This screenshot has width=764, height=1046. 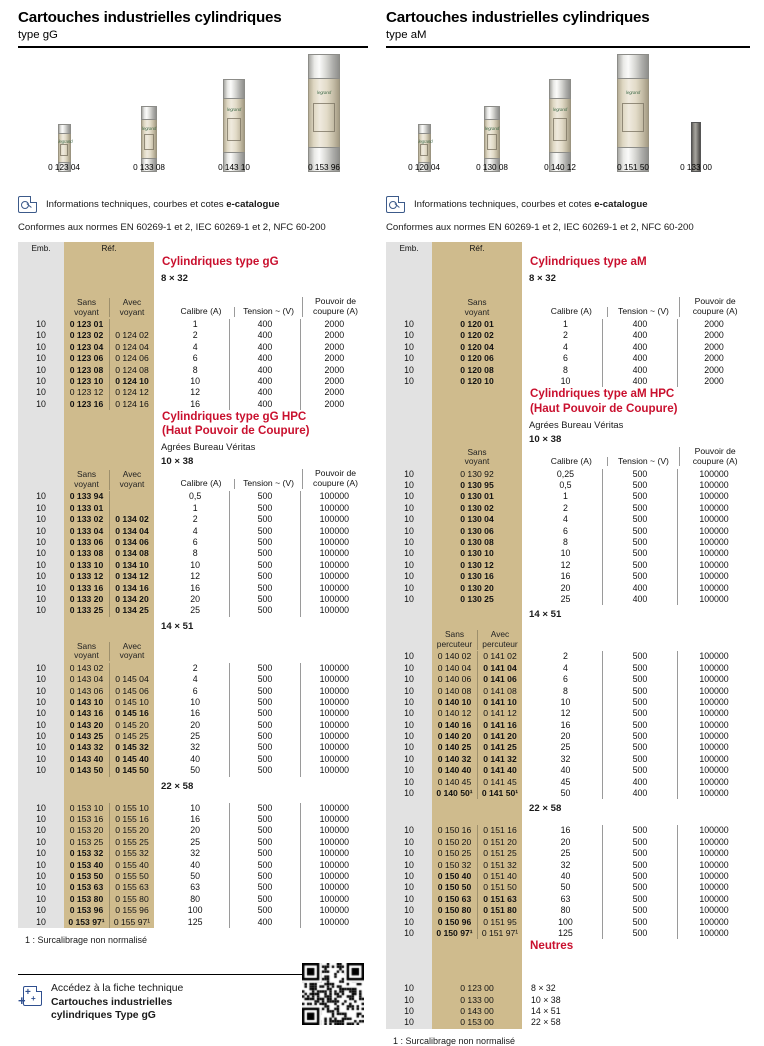 What do you see at coordinates (454, 875) in the screenshot?
I see `ref-sans: 0 150 40` at bounding box center [454, 875].